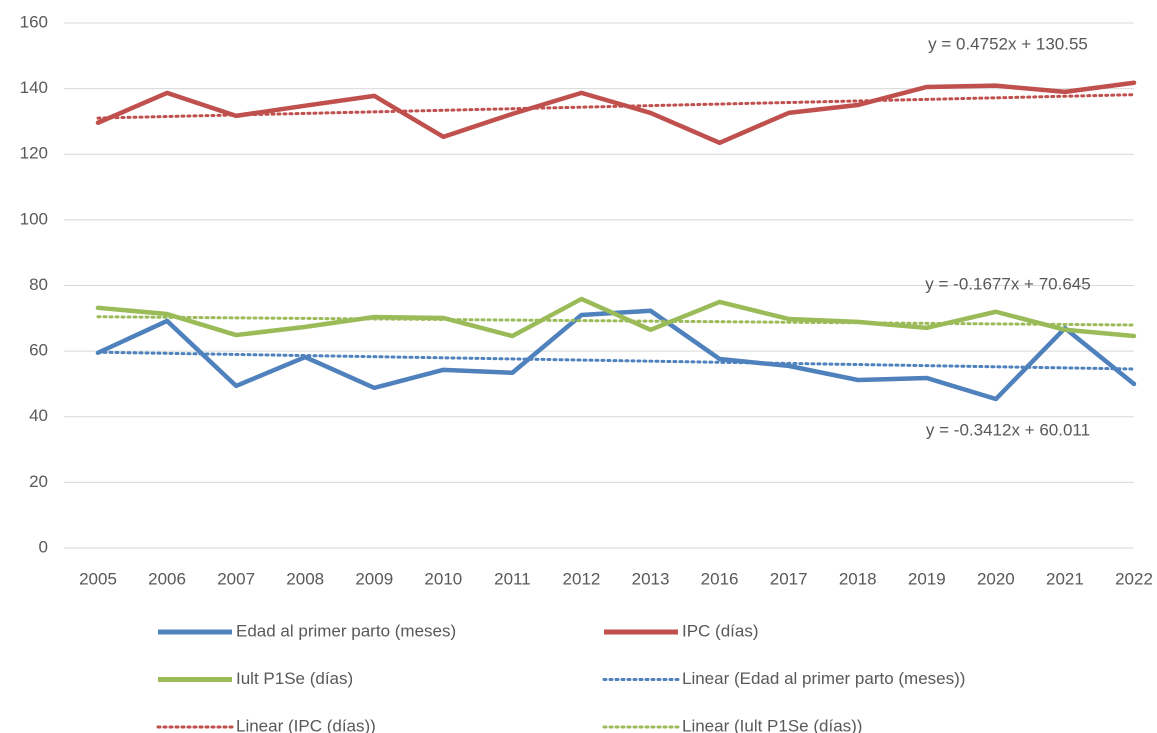 Image resolution: width=1157 pixels, height=733 pixels. I want to click on y-tick-label: 120, so click(34, 153).